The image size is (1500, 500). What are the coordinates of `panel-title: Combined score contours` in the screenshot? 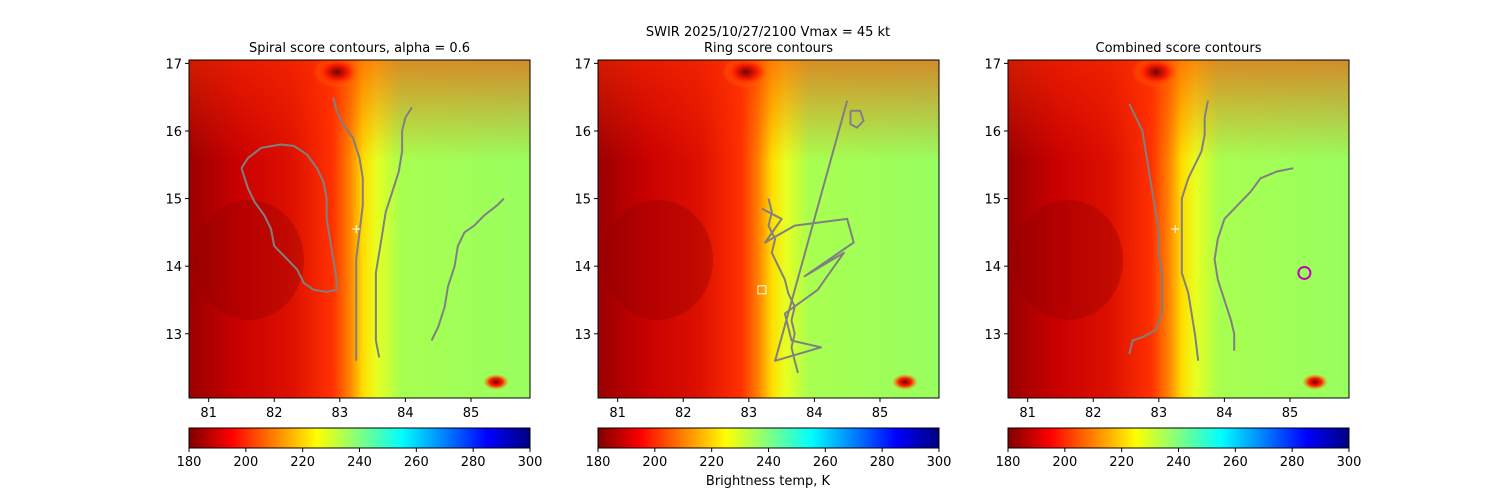 It's located at (1179, 48).